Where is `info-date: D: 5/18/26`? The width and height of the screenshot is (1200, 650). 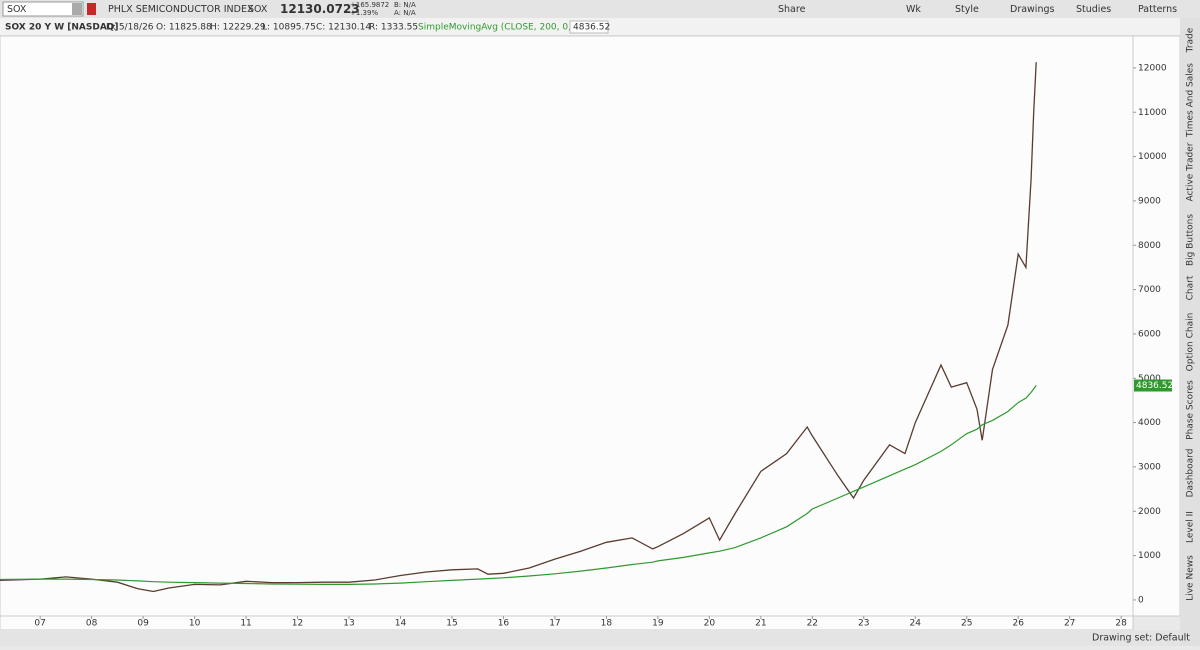 info-date: D: 5/18/26 is located at coordinates (130, 28).